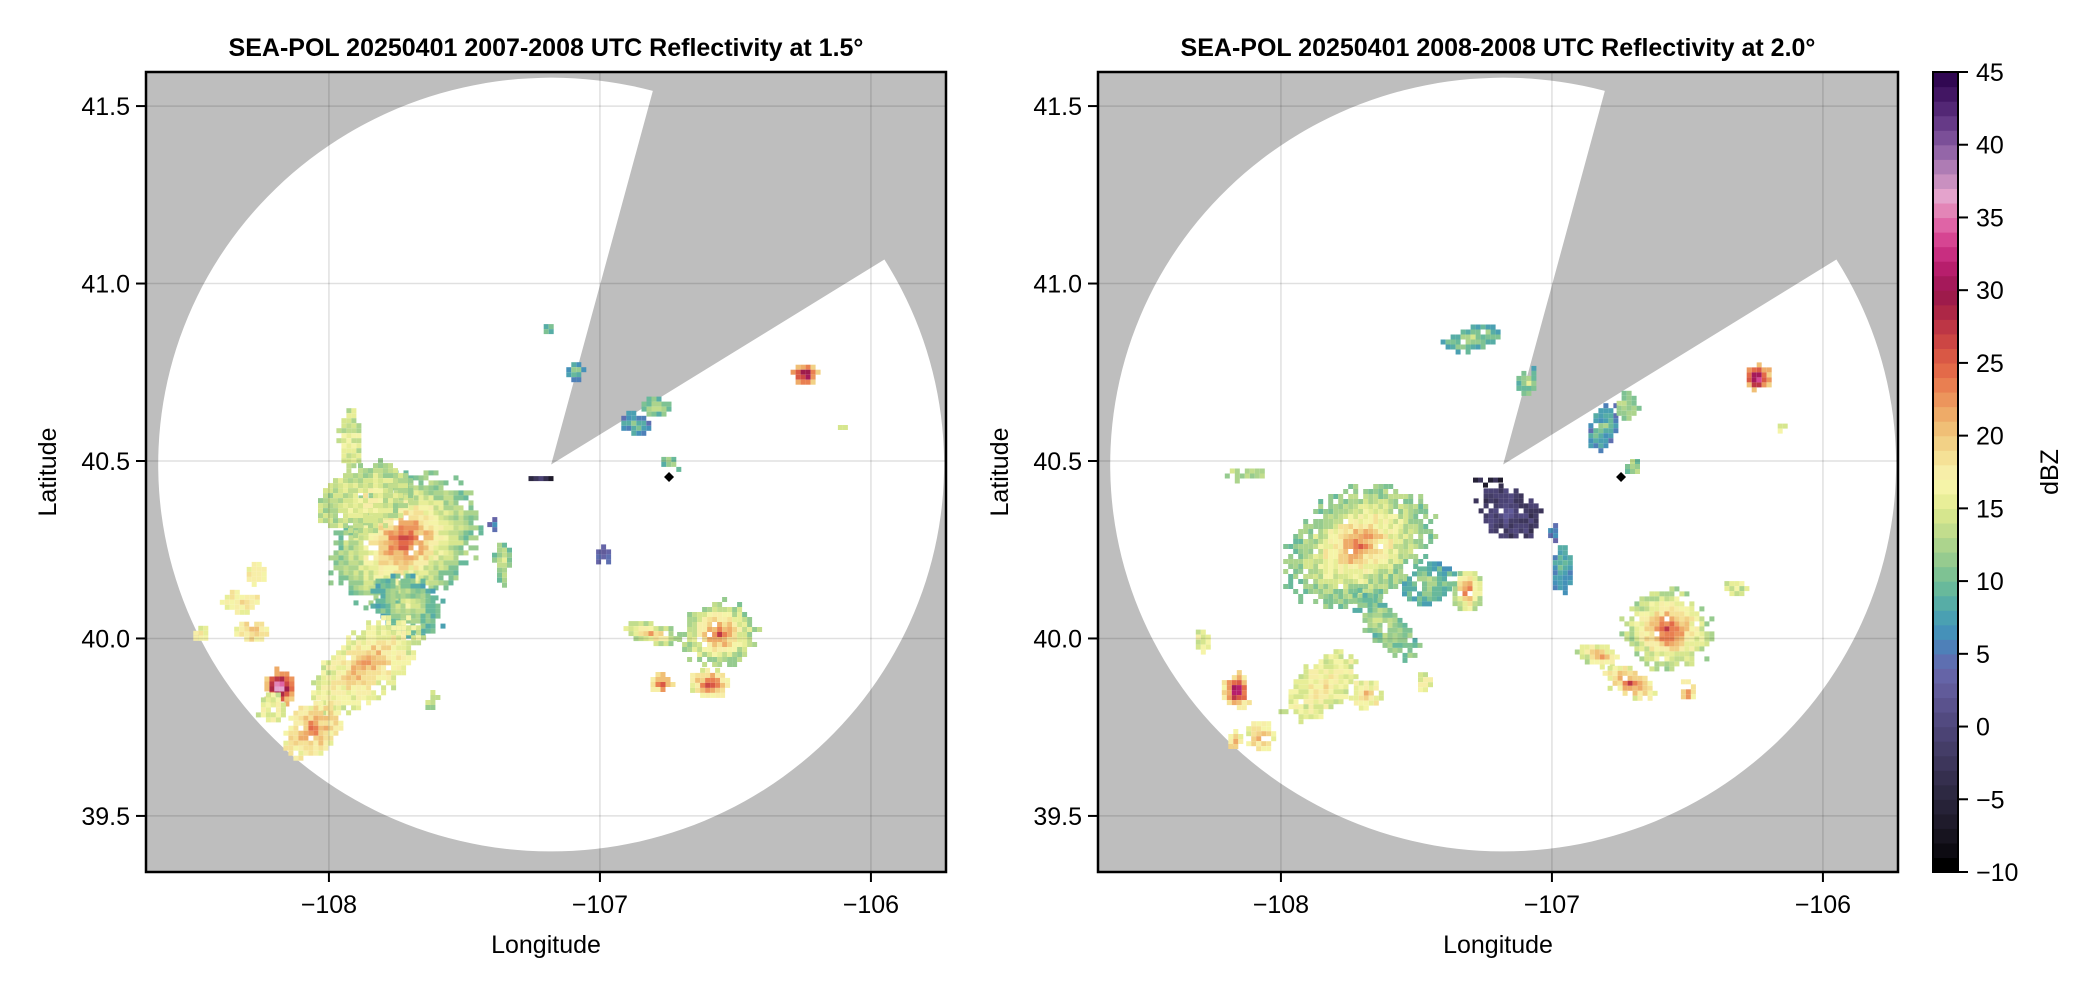 Image resolution: width=2096 pixels, height=990 pixels. Describe the element at coordinates (1945, 836) in the screenshot. I see `colorbar-swatch` at that location.